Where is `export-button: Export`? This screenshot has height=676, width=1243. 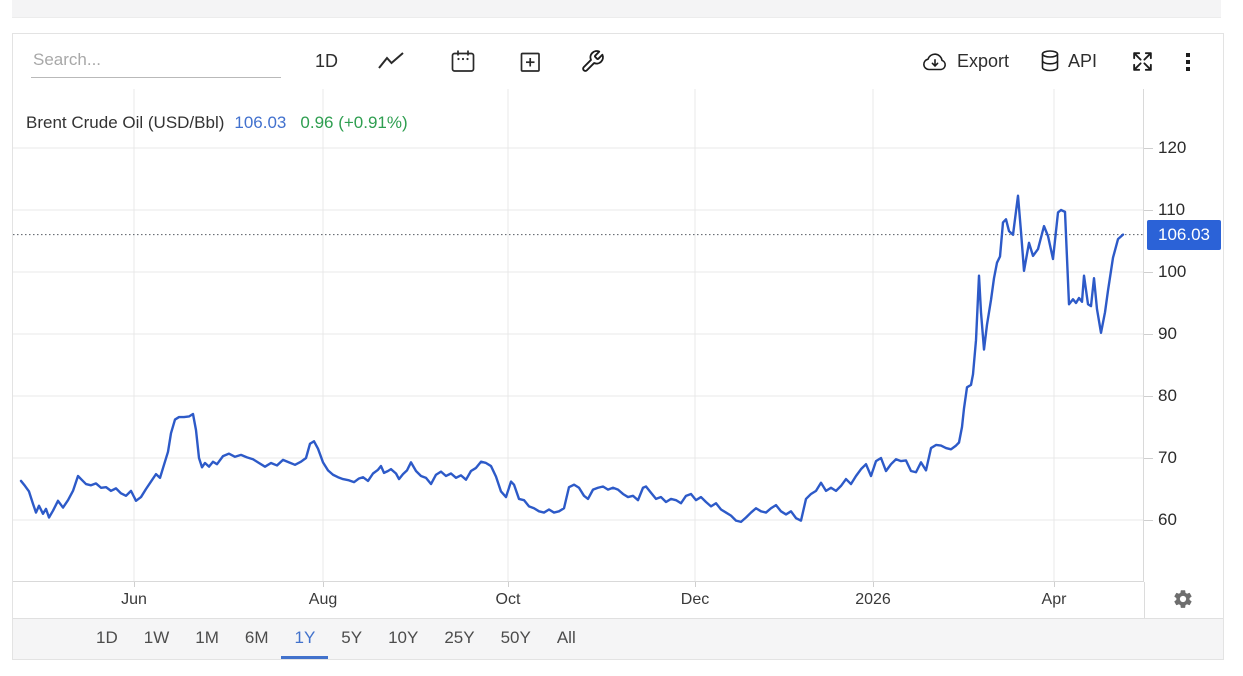 export-button: Export is located at coordinates (965, 61).